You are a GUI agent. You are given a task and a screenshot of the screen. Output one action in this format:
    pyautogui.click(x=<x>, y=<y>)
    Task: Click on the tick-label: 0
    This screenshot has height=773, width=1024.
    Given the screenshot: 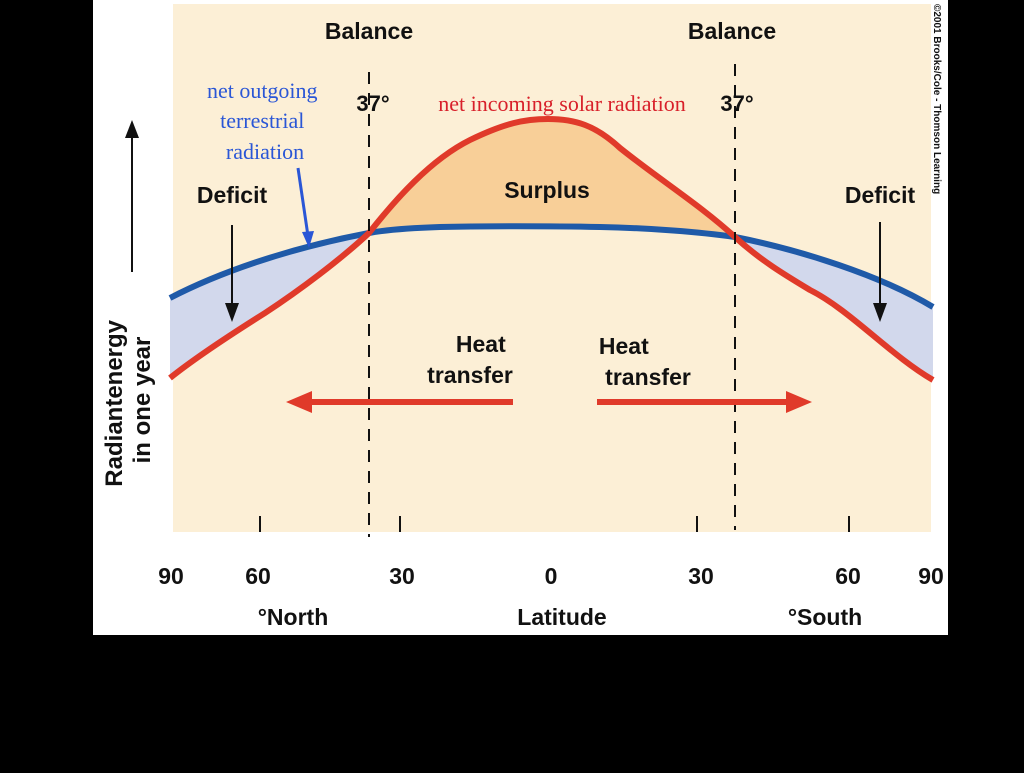 What is the action you would take?
    pyautogui.click(x=551, y=576)
    